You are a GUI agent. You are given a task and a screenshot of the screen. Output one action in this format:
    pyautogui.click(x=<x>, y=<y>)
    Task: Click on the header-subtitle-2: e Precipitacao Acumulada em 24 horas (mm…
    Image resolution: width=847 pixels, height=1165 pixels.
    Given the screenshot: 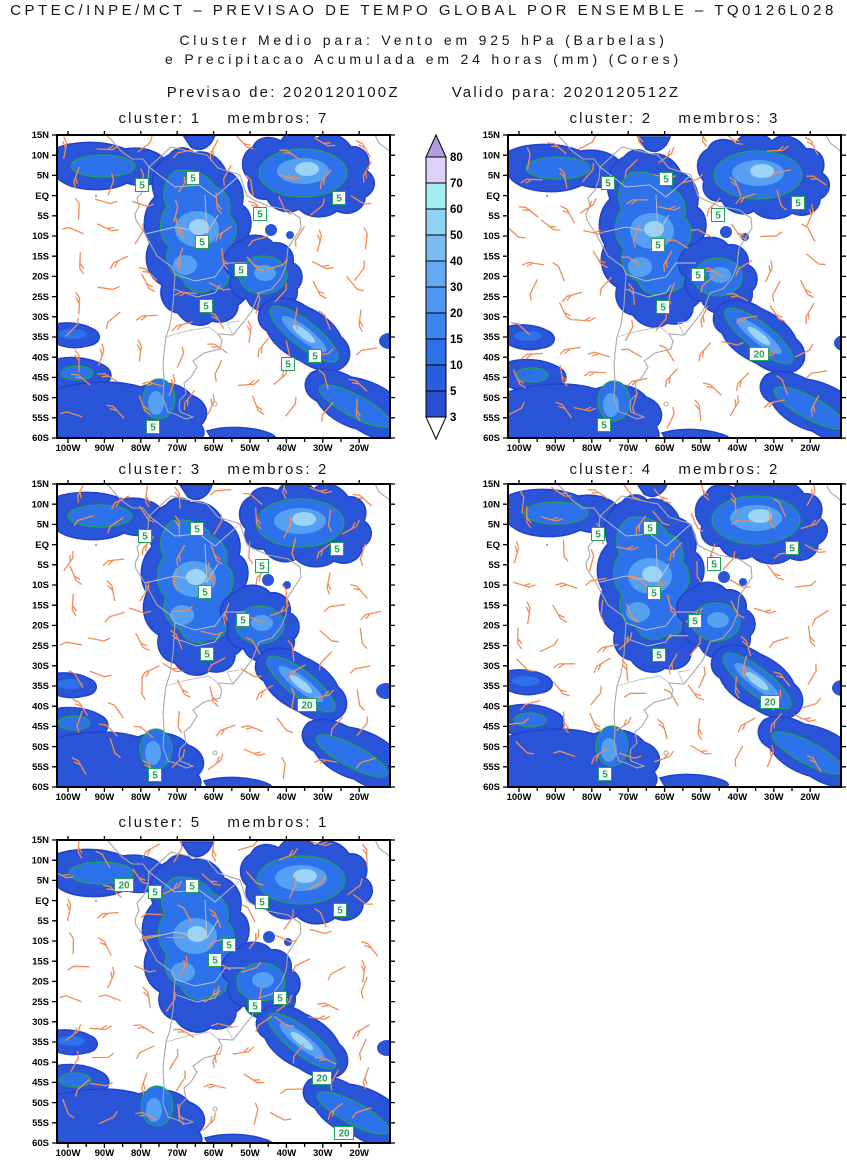 What is the action you would take?
    pyautogui.click(x=423, y=59)
    